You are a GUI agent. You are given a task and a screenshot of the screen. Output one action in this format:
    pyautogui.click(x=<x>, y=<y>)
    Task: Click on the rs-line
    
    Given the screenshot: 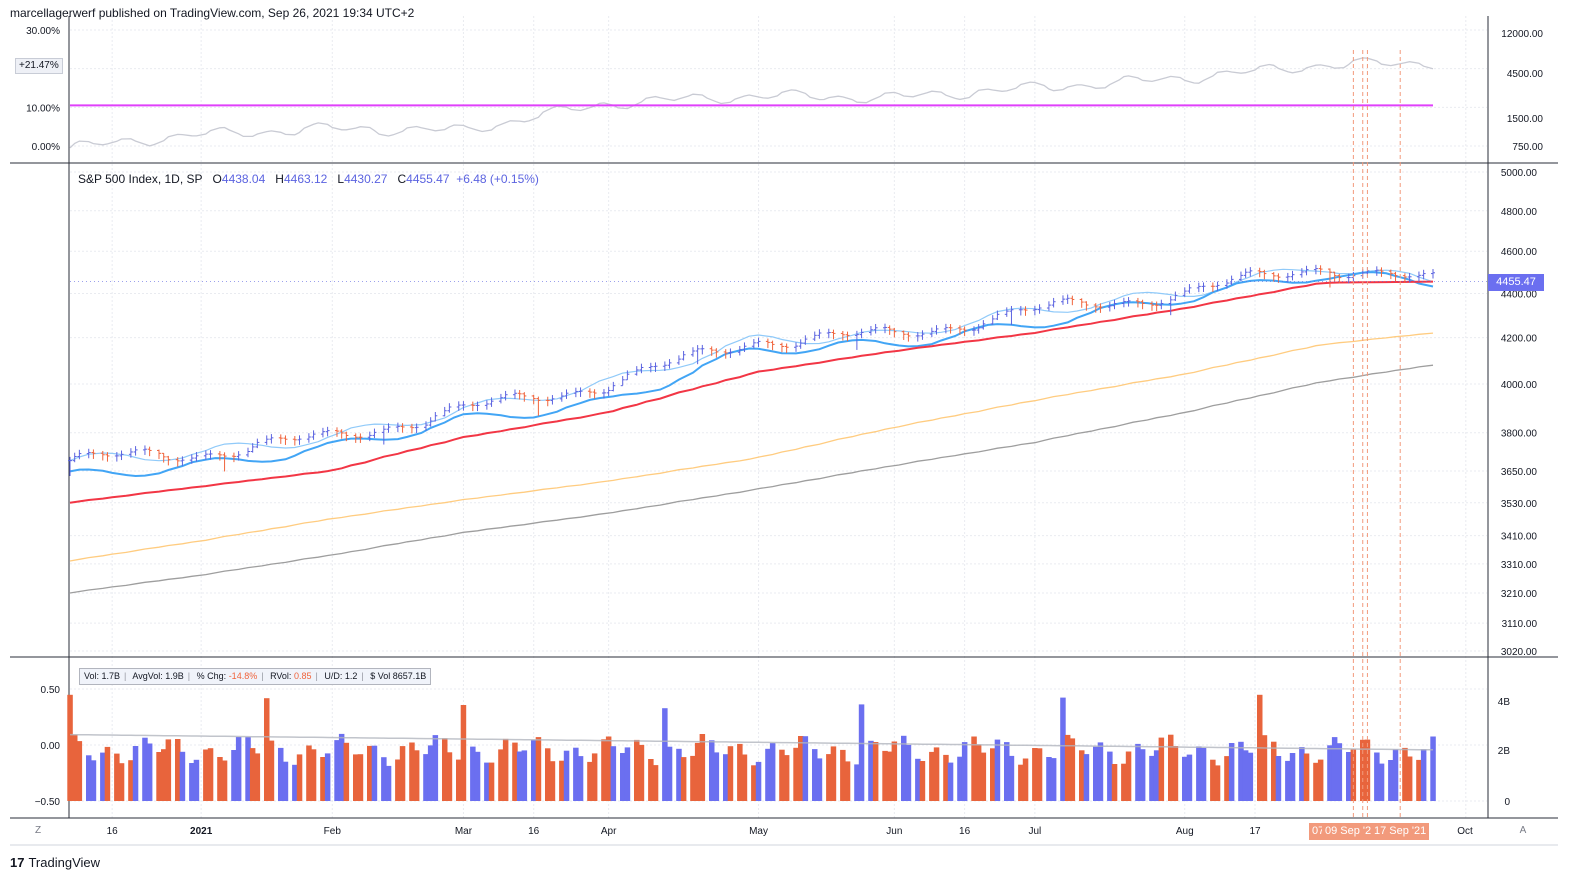 What is the action you would take?
    pyautogui.click(x=751, y=103)
    